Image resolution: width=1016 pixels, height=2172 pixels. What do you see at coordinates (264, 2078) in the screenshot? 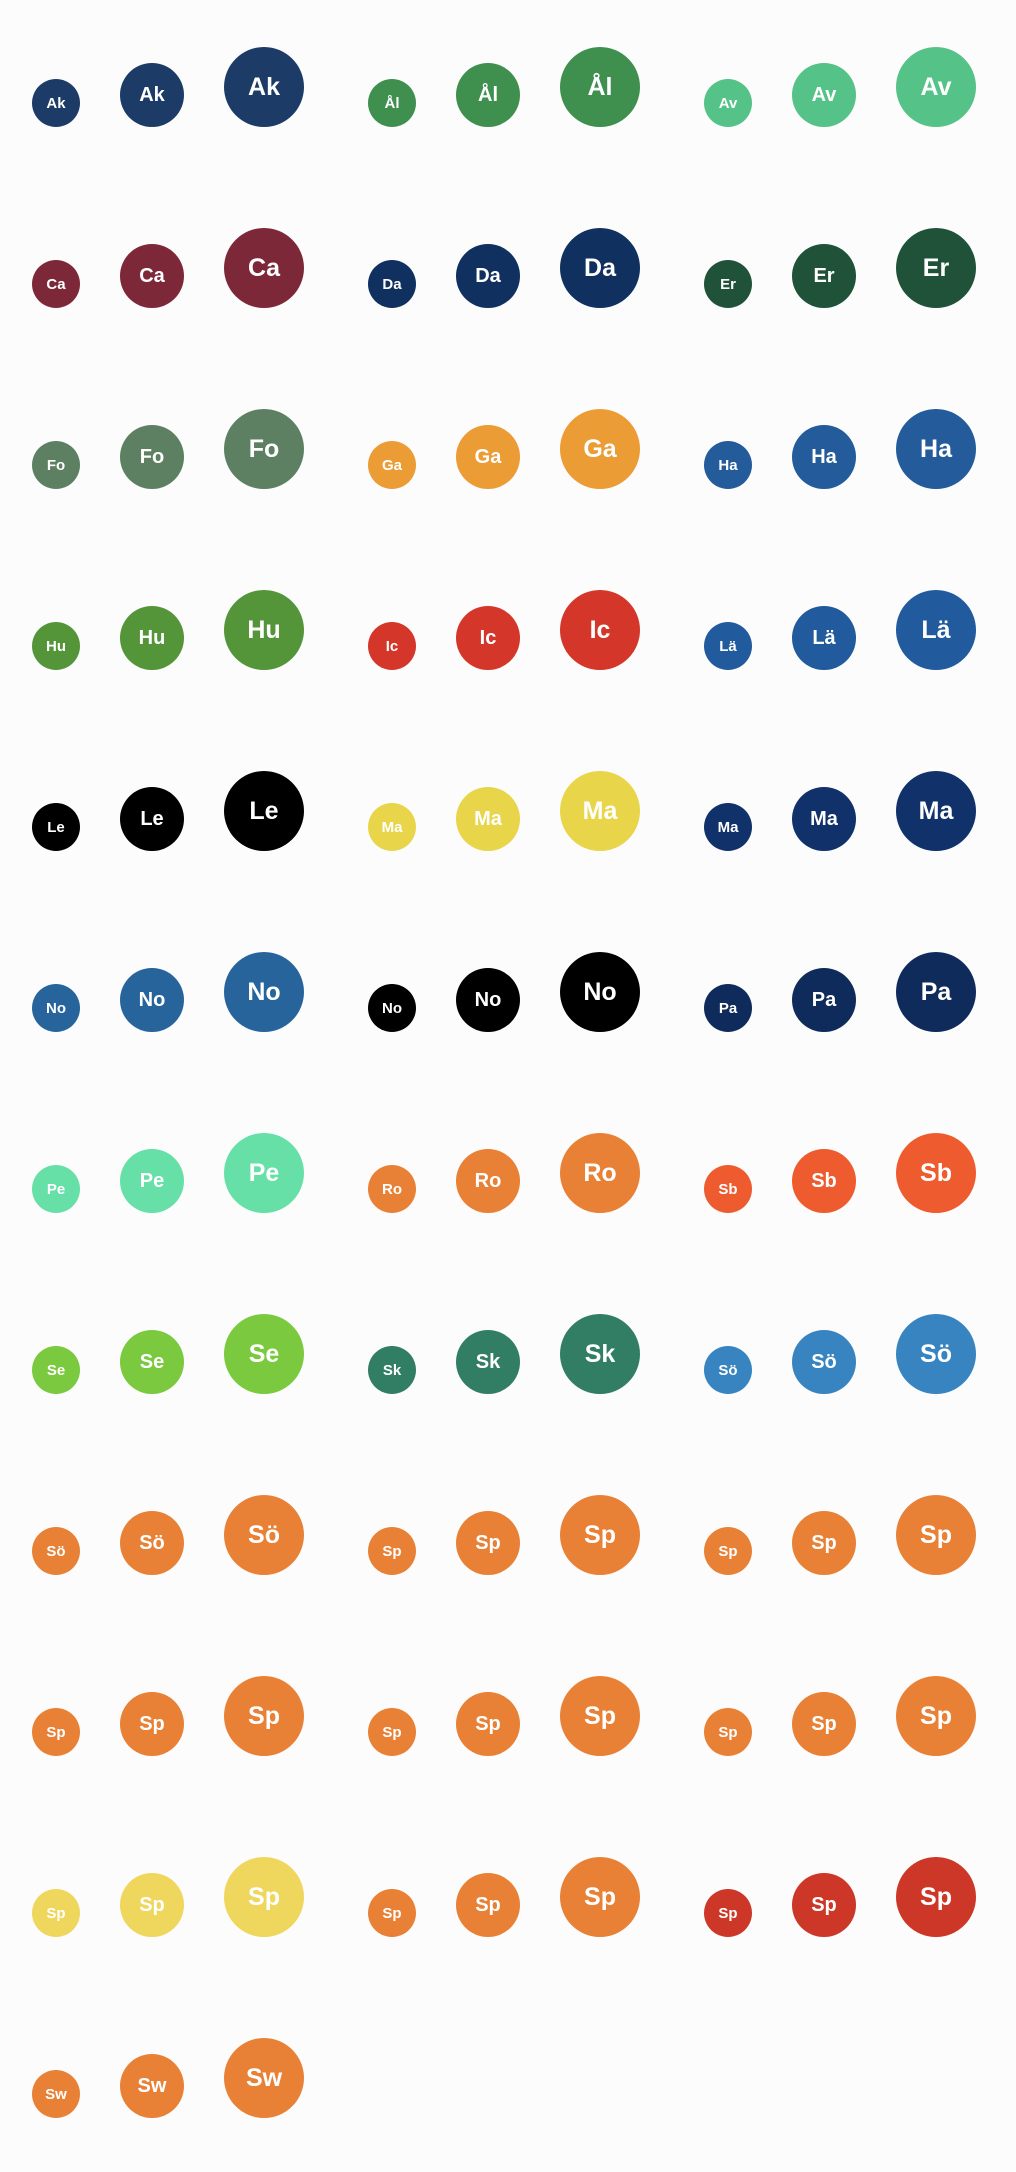
I see `avatar-large: Sw` at bounding box center [264, 2078].